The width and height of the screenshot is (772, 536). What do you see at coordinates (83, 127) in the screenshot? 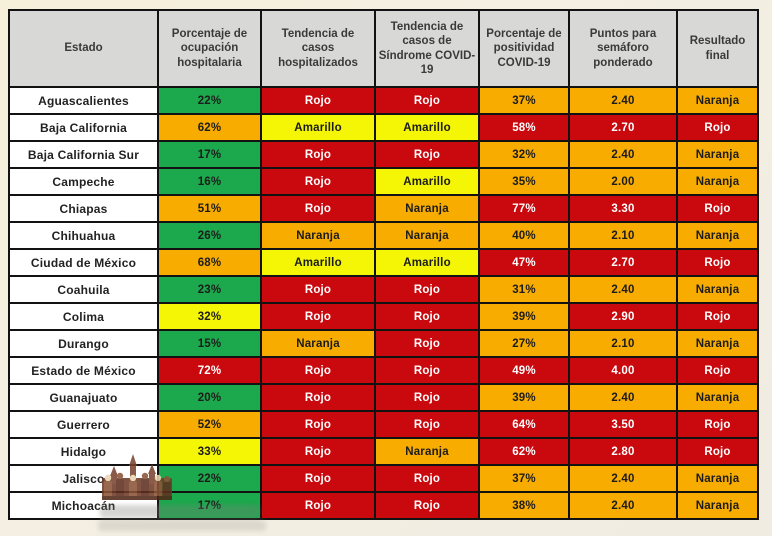
I see `state-name-cell: Baja California` at bounding box center [83, 127].